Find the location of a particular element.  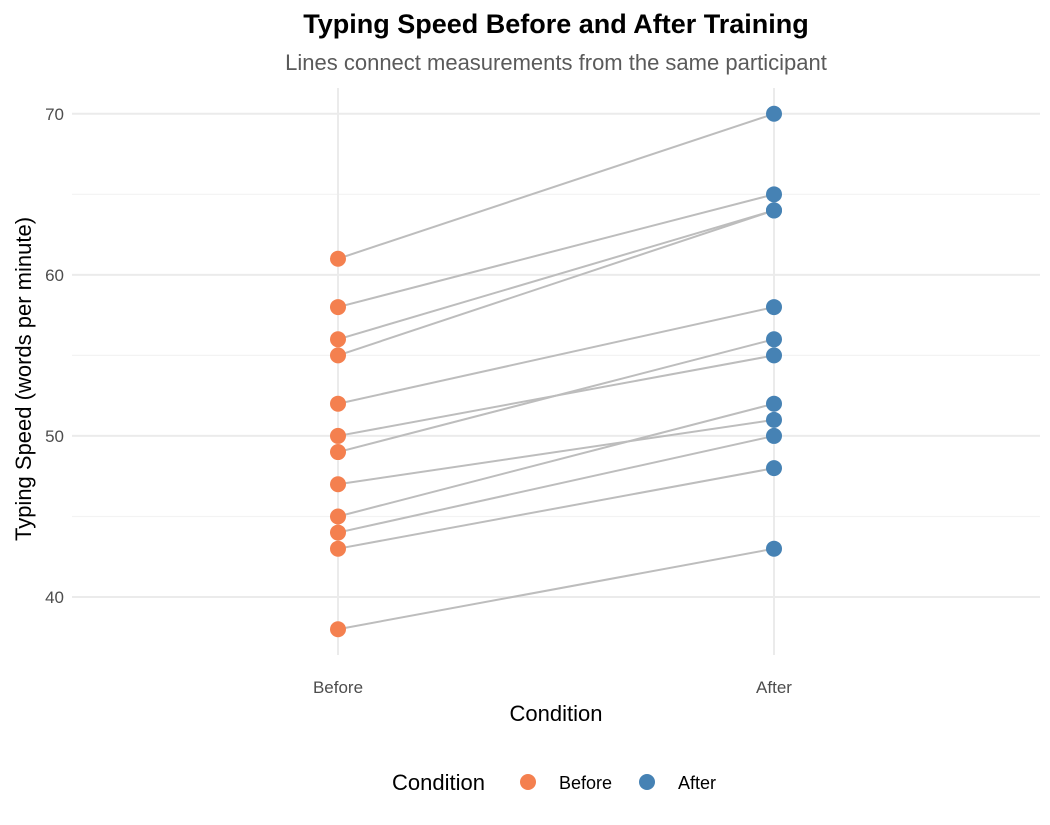

legend-label-after: After is located at coordinates (697, 783).